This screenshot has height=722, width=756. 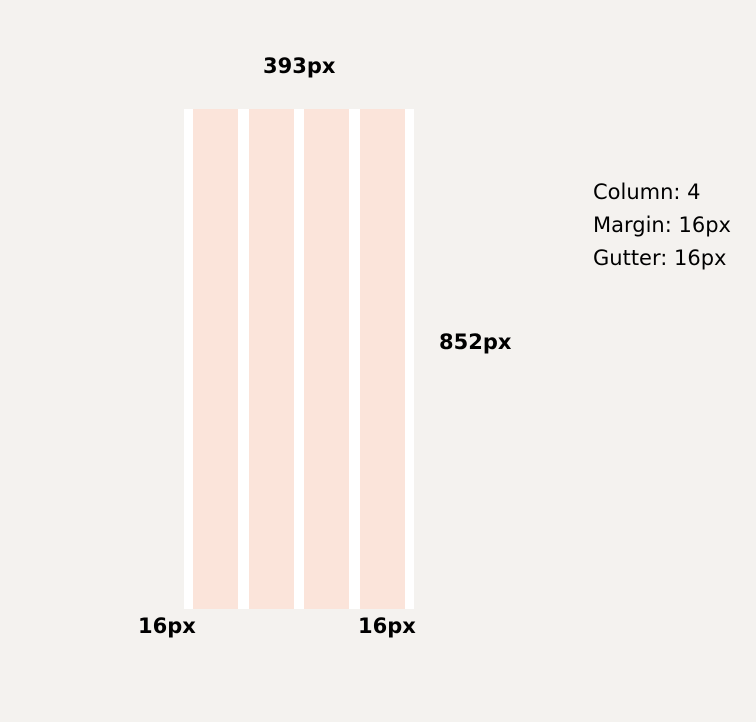 What do you see at coordinates (660, 258) in the screenshot?
I see `gutter-spec: Gutter: 16px` at bounding box center [660, 258].